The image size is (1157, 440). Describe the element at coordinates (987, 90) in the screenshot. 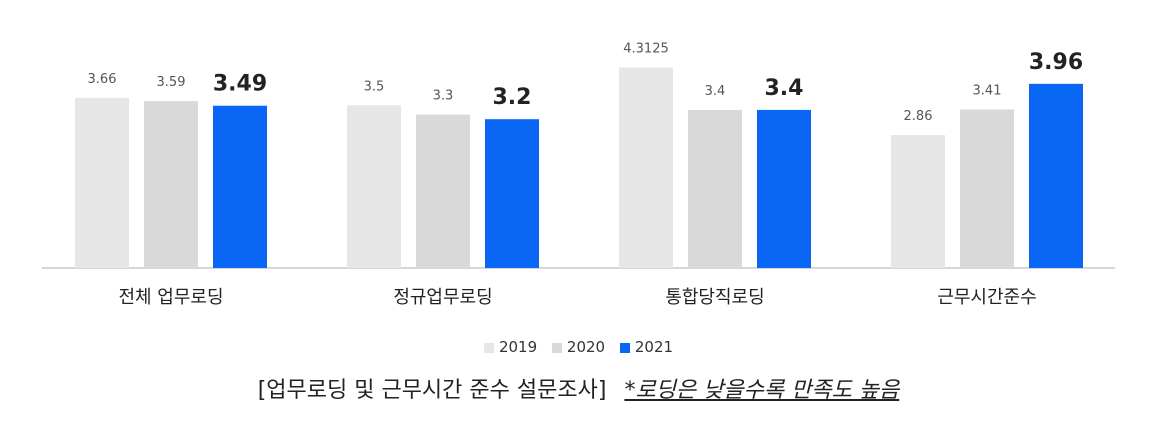

I see `data-label-2020-3: 3.41` at that location.